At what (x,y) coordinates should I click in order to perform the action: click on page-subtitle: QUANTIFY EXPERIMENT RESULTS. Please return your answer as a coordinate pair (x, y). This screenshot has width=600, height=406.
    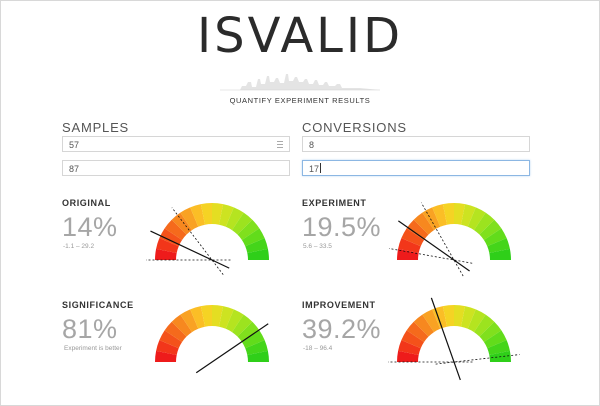
    Looking at the image, I should click on (300, 100).